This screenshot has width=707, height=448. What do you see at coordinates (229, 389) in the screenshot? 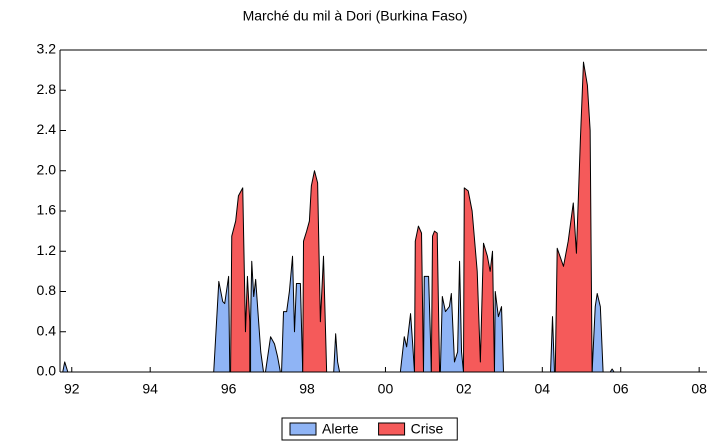
I see `x-tick-label: 96` at bounding box center [229, 389].